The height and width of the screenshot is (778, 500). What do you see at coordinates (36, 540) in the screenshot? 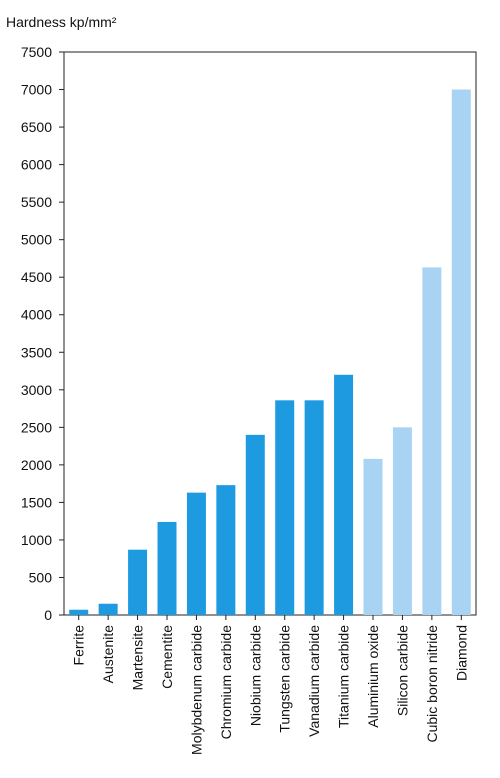
I see `y-tick-label: 1000` at bounding box center [36, 540].